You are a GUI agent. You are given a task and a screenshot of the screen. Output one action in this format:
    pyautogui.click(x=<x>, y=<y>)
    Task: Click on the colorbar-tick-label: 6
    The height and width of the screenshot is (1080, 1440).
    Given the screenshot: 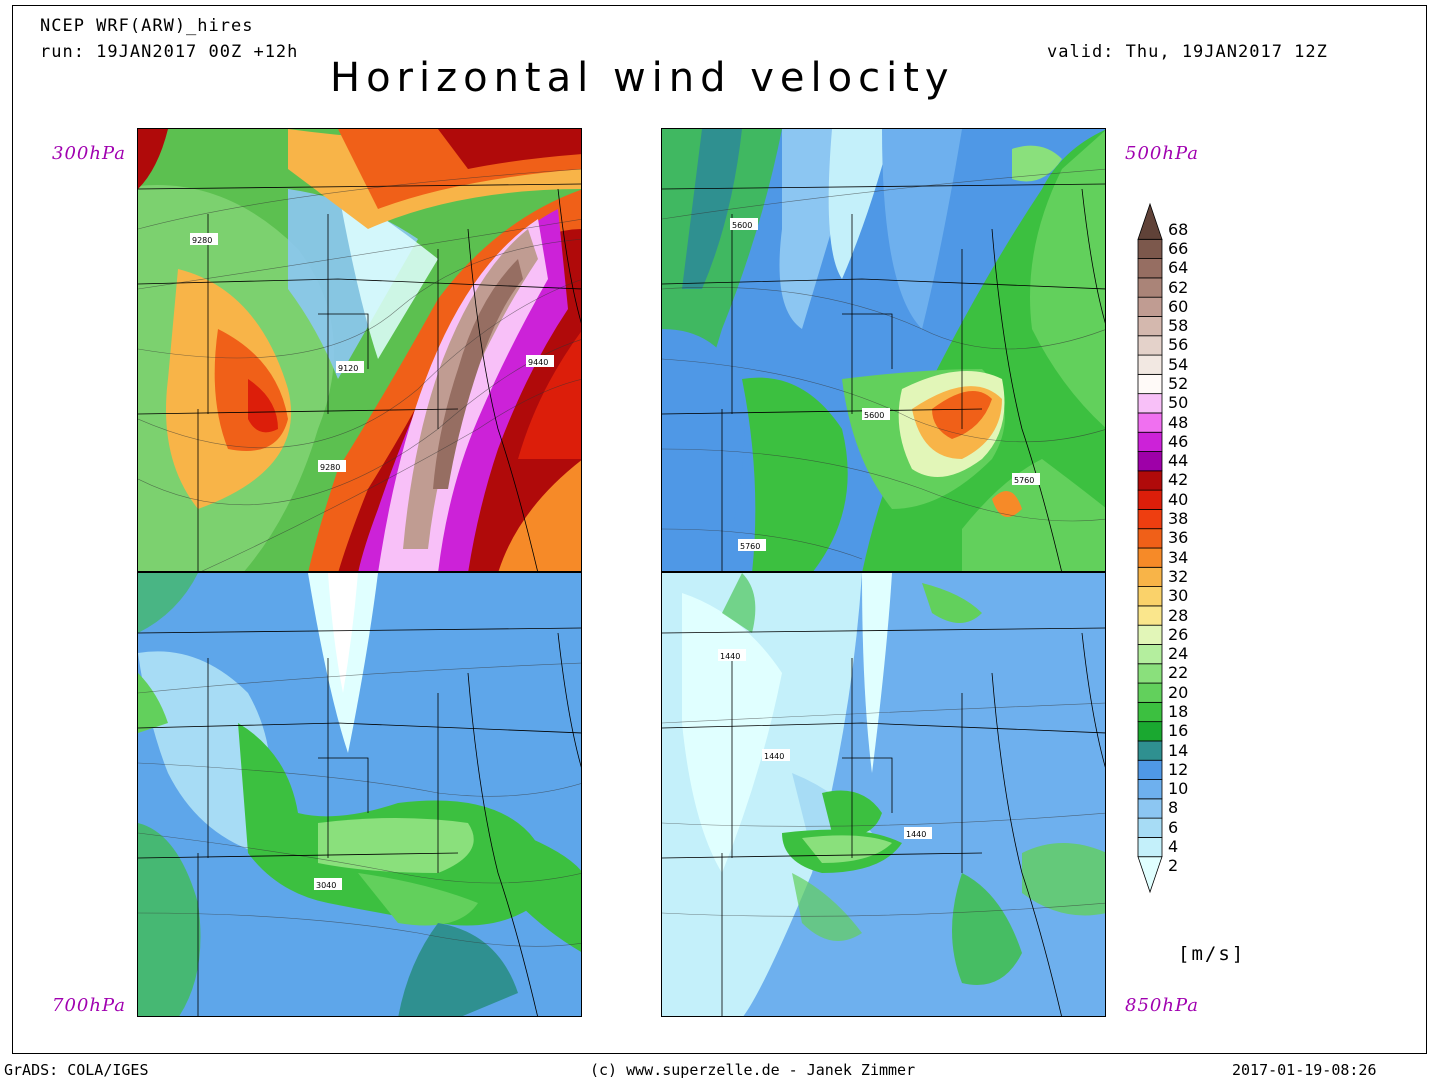 What is the action you would take?
    pyautogui.click(x=1173, y=827)
    